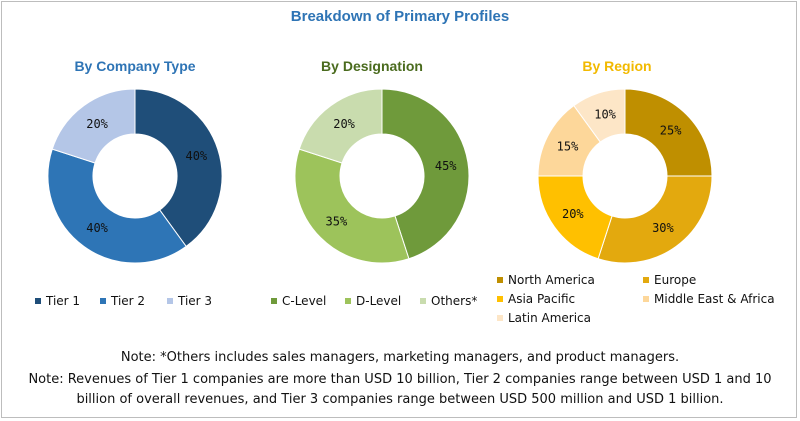  What do you see at coordinates (57, 301) in the screenshot?
I see `legend-tier-1: Tier 1` at bounding box center [57, 301].